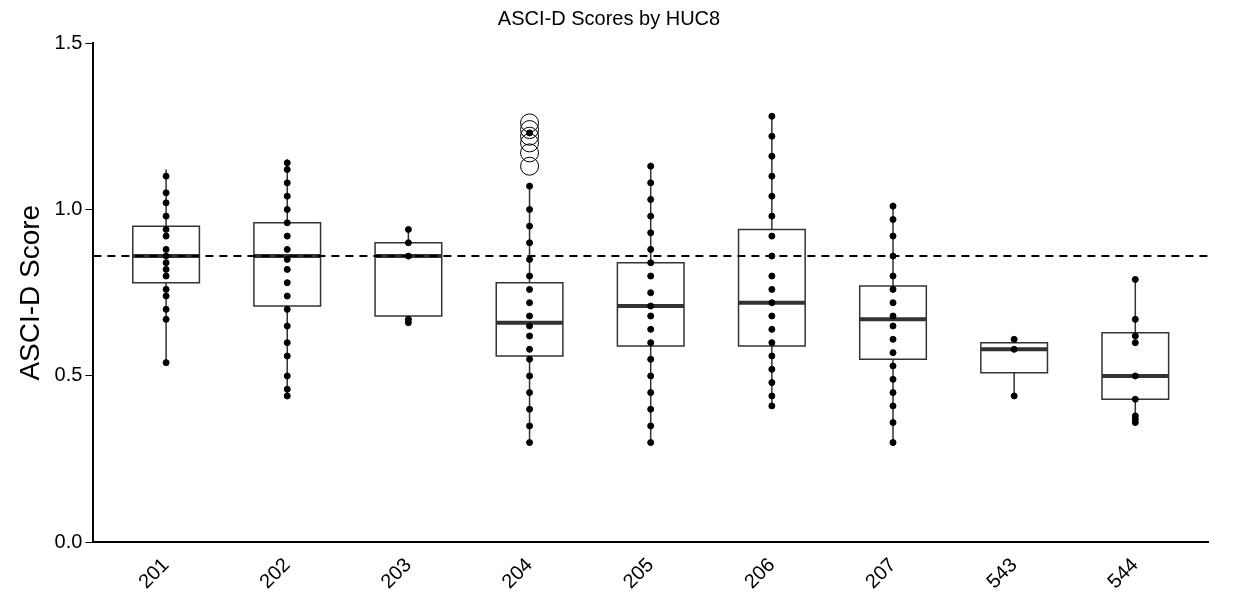 This screenshot has height=602, width=1238. I want to click on x-tick-label: 544, so click(1122, 573).